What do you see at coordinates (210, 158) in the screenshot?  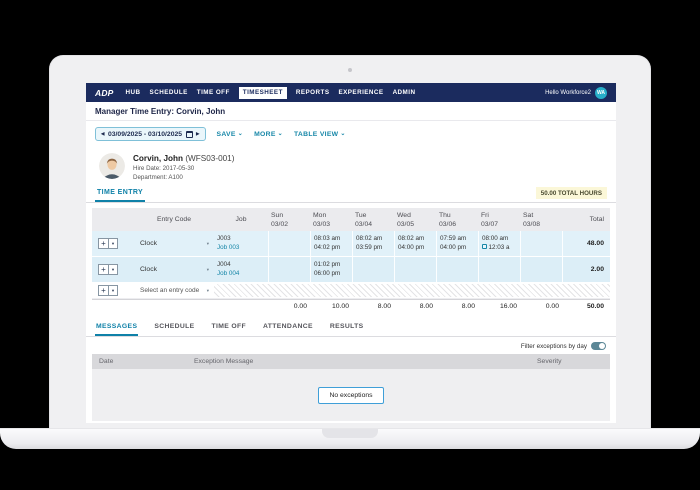 I see `employee-id: (WFS03-001)` at bounding box center [210, 158].